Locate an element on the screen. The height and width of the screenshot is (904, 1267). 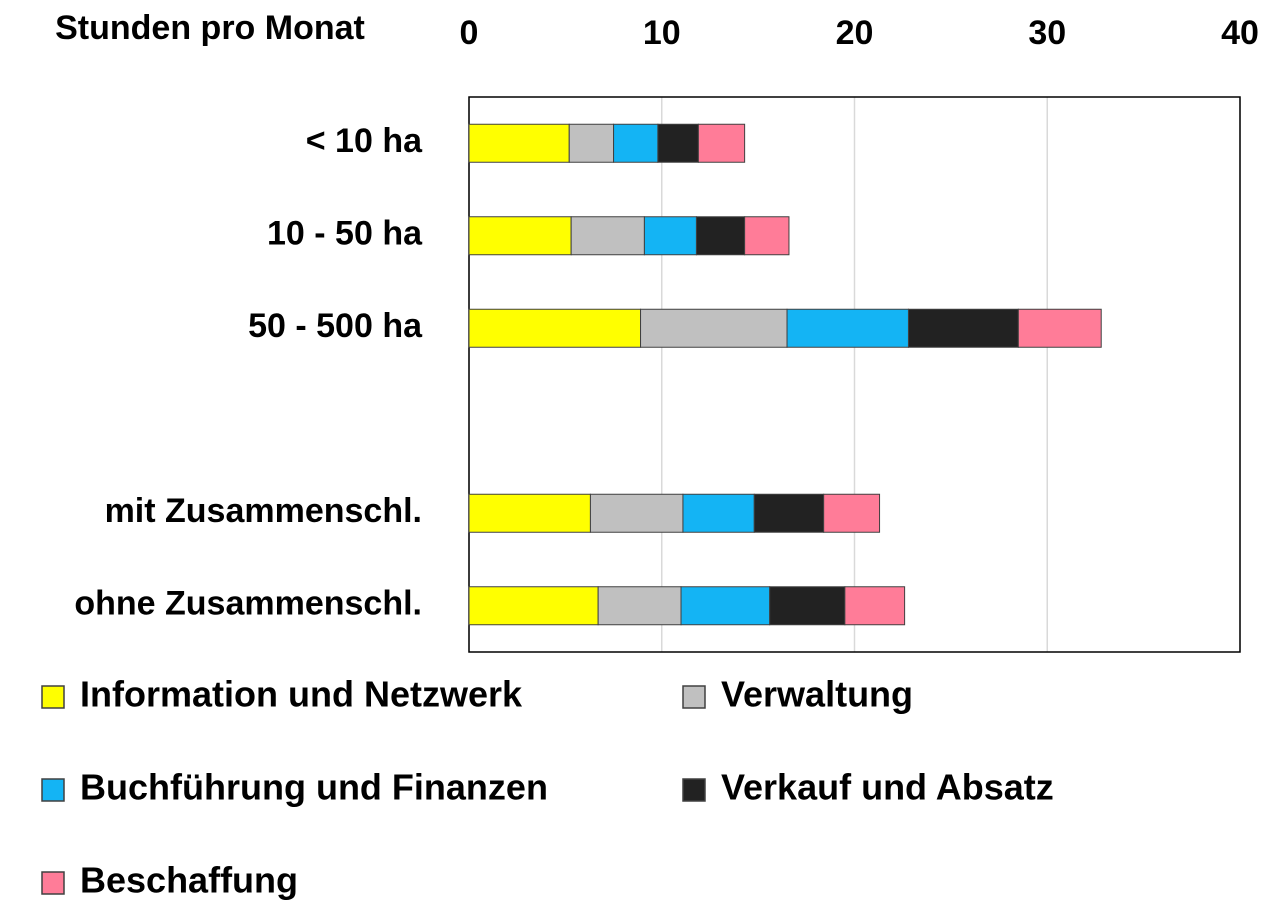
legend-label: Verkauf und Absatz is located at coordinates (887, 787).